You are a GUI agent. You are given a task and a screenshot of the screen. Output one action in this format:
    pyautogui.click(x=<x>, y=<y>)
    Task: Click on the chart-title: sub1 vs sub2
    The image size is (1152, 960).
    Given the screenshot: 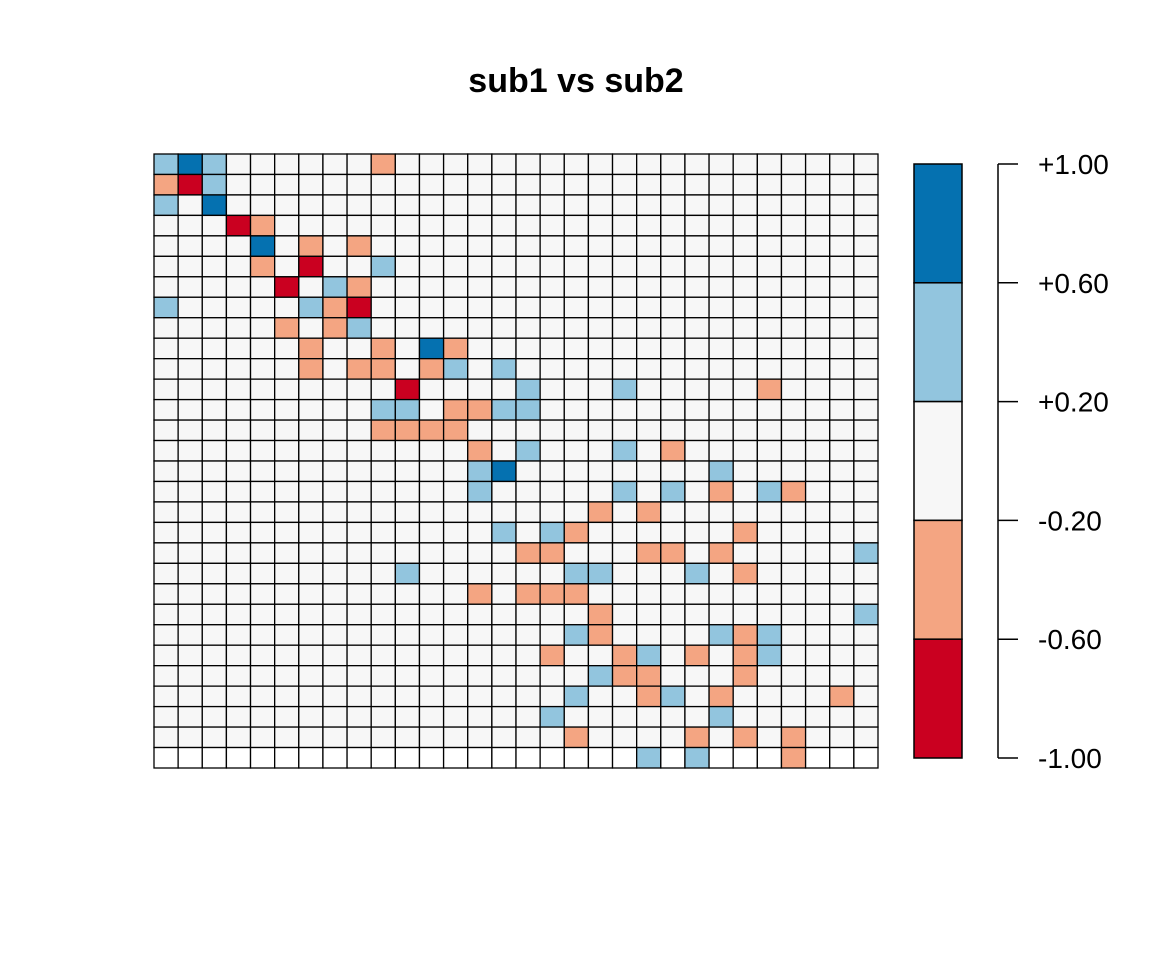 What is the action you would take?
    pyautogui.click(x=575, y=81)
    